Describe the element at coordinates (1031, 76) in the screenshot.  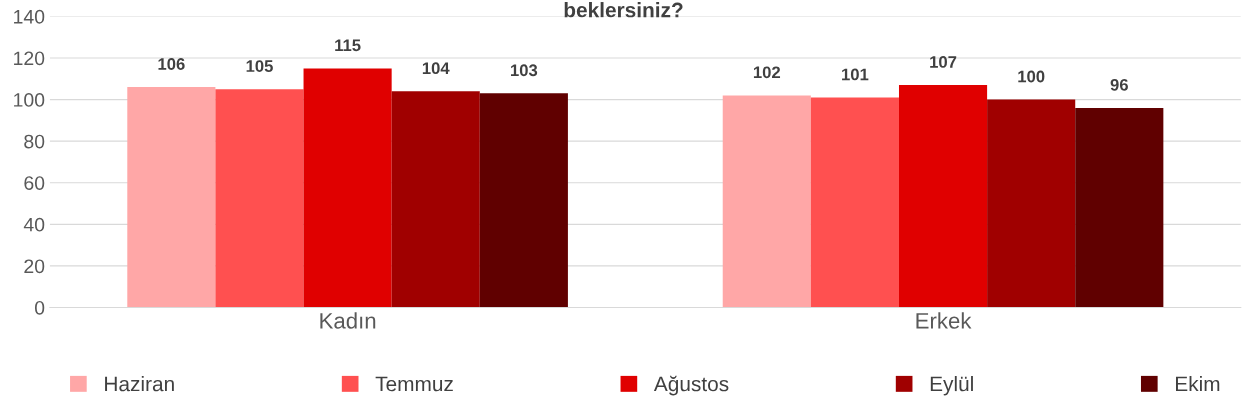
I see `data-label: 100` at that location.